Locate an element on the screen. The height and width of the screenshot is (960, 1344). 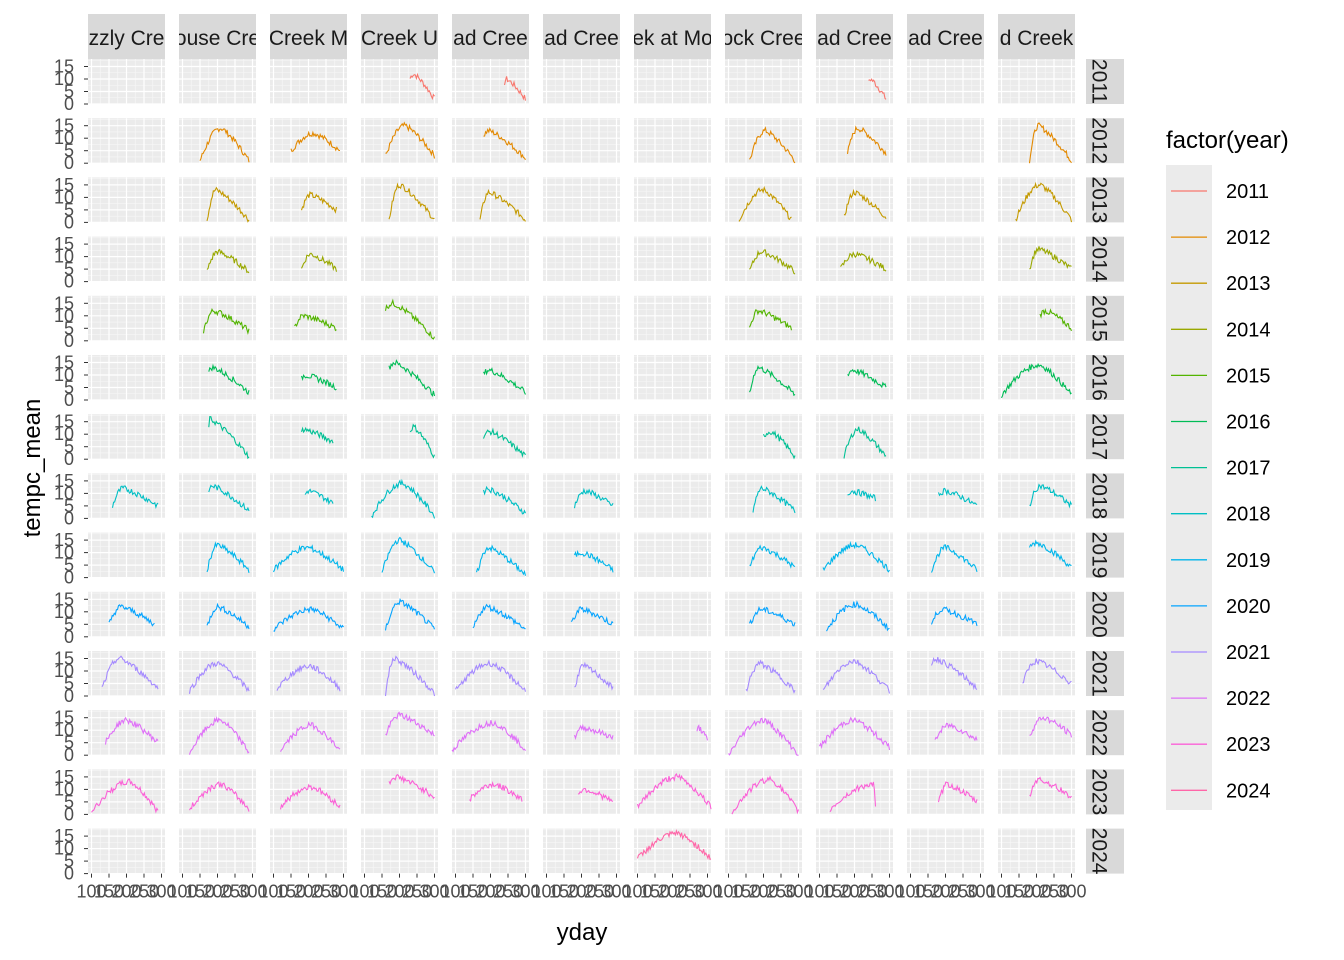
row-strip-label: 2014 is located at coordinates (1098, 259).